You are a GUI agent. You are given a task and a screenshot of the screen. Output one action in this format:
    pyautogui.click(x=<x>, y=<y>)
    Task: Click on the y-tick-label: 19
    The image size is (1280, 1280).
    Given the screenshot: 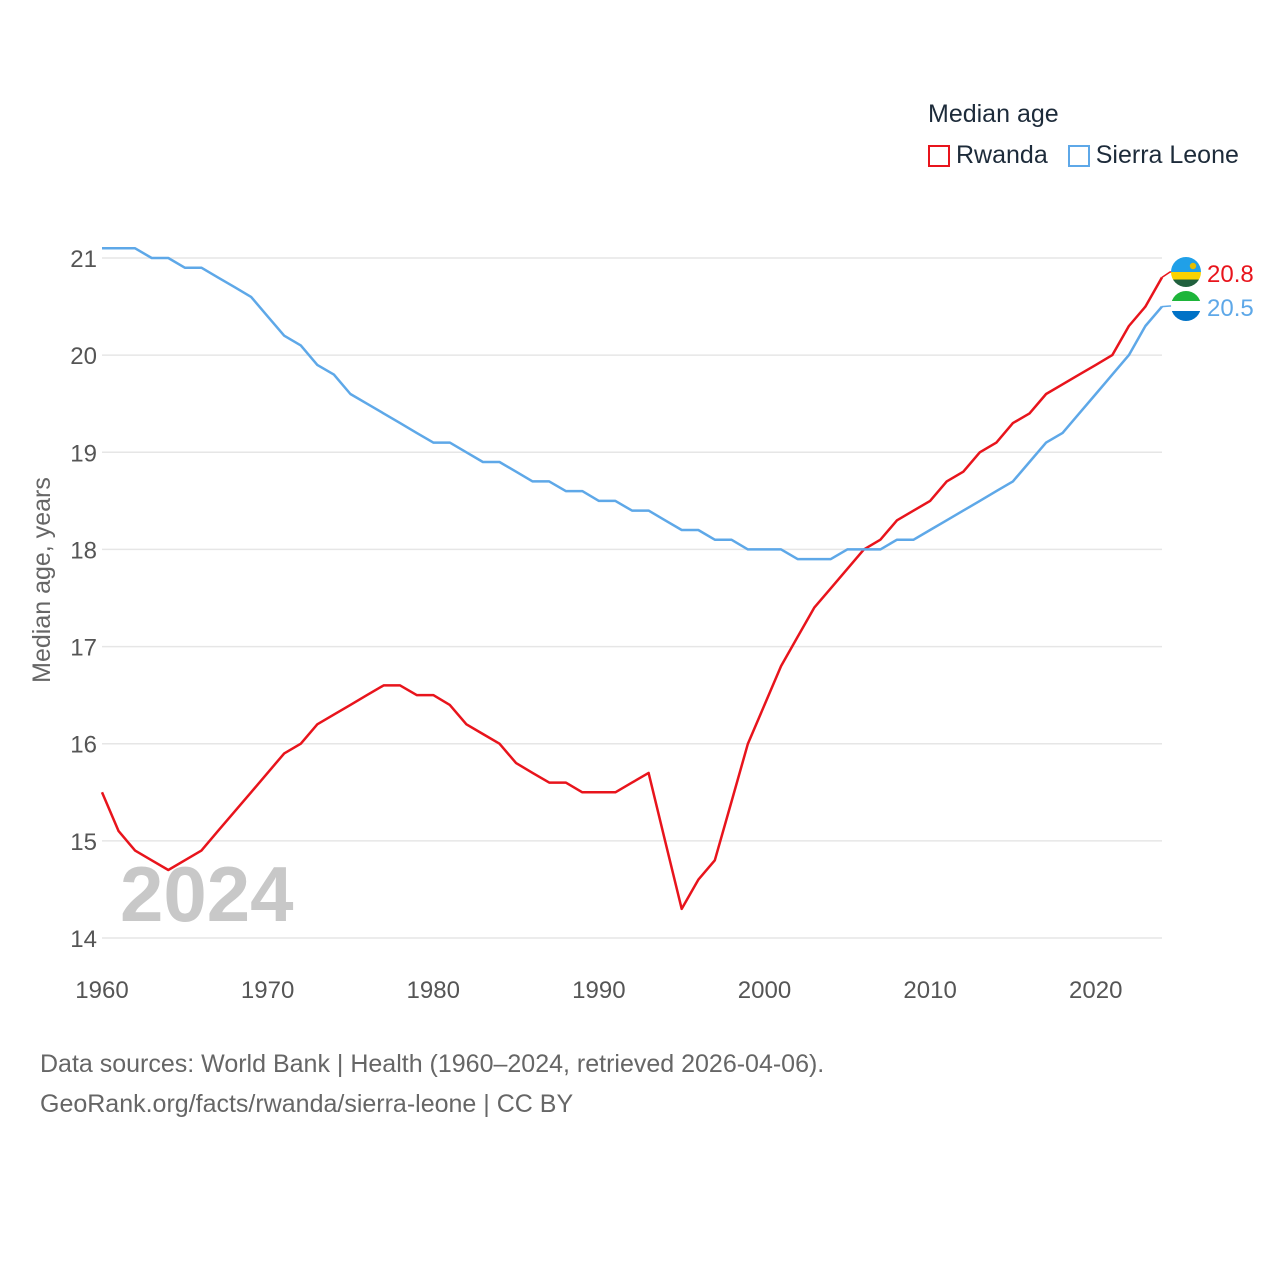 What is the action you would take?
    pyautogui.click(x=83, y=453)
    